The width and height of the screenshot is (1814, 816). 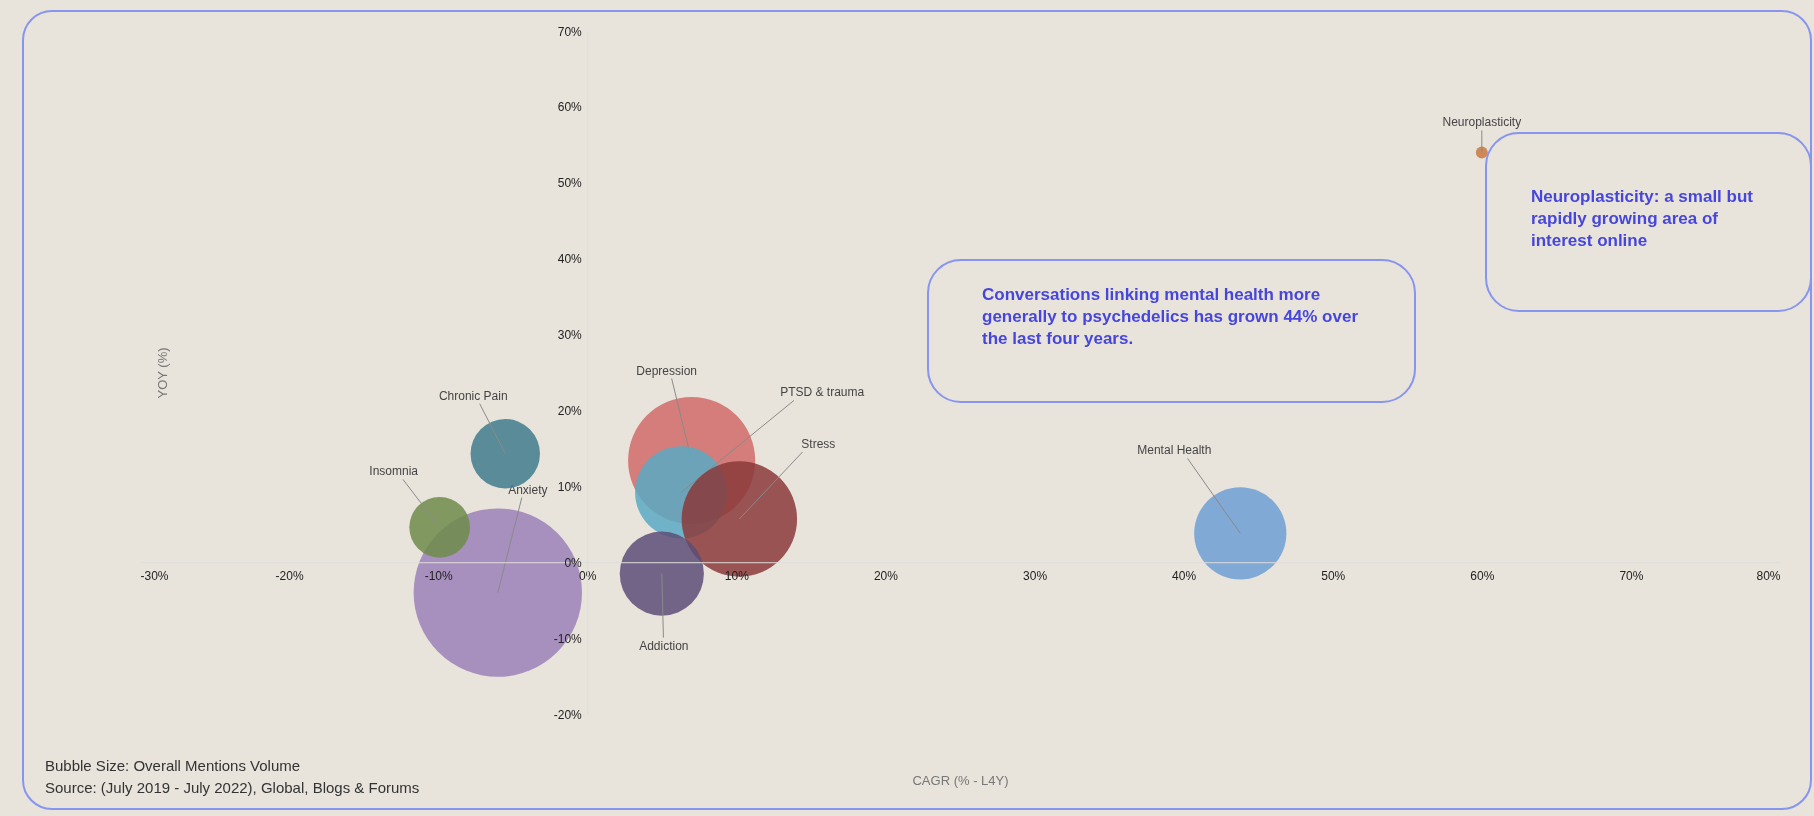 What do you see at coordinates (289, 575) in the screenshot?
I see `x-tick-label: -20%` at bounding box center [289, 575].